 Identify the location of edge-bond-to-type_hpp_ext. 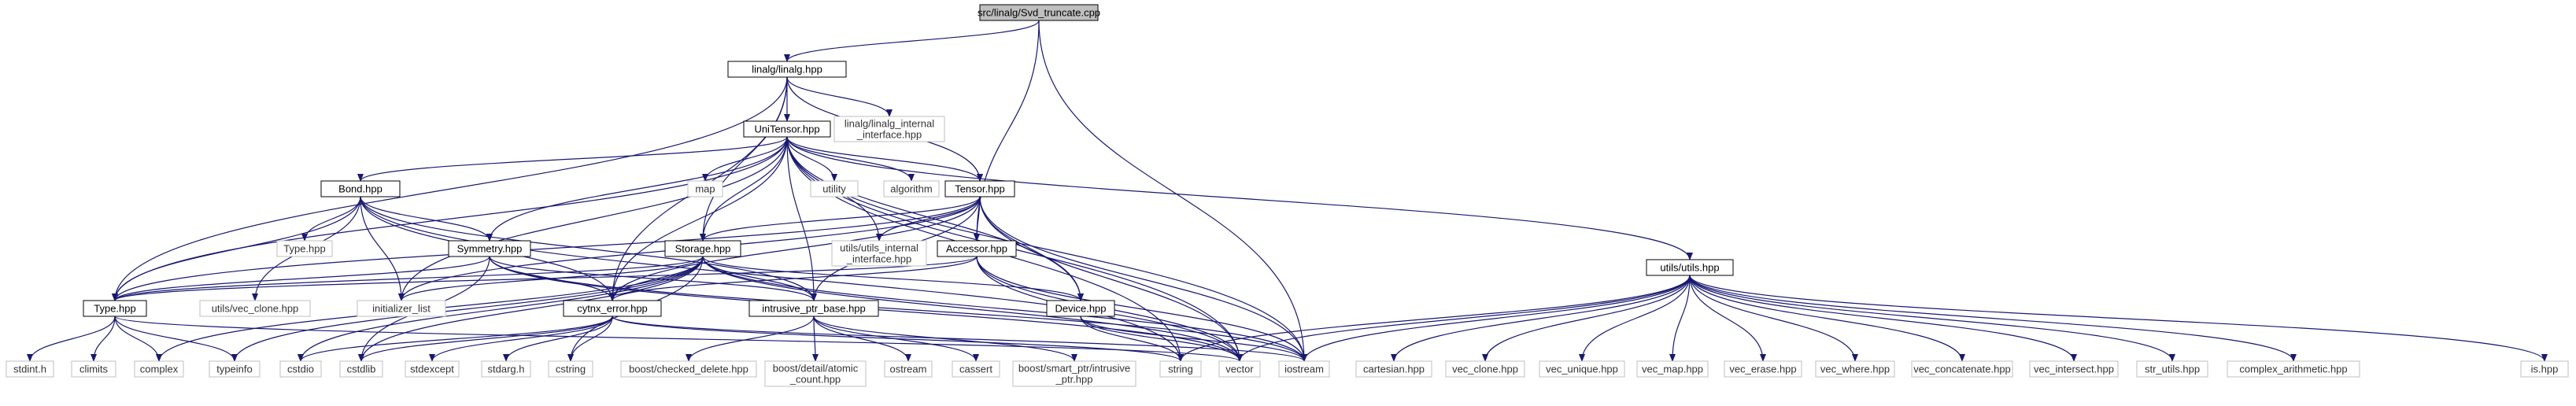
(331, 219).